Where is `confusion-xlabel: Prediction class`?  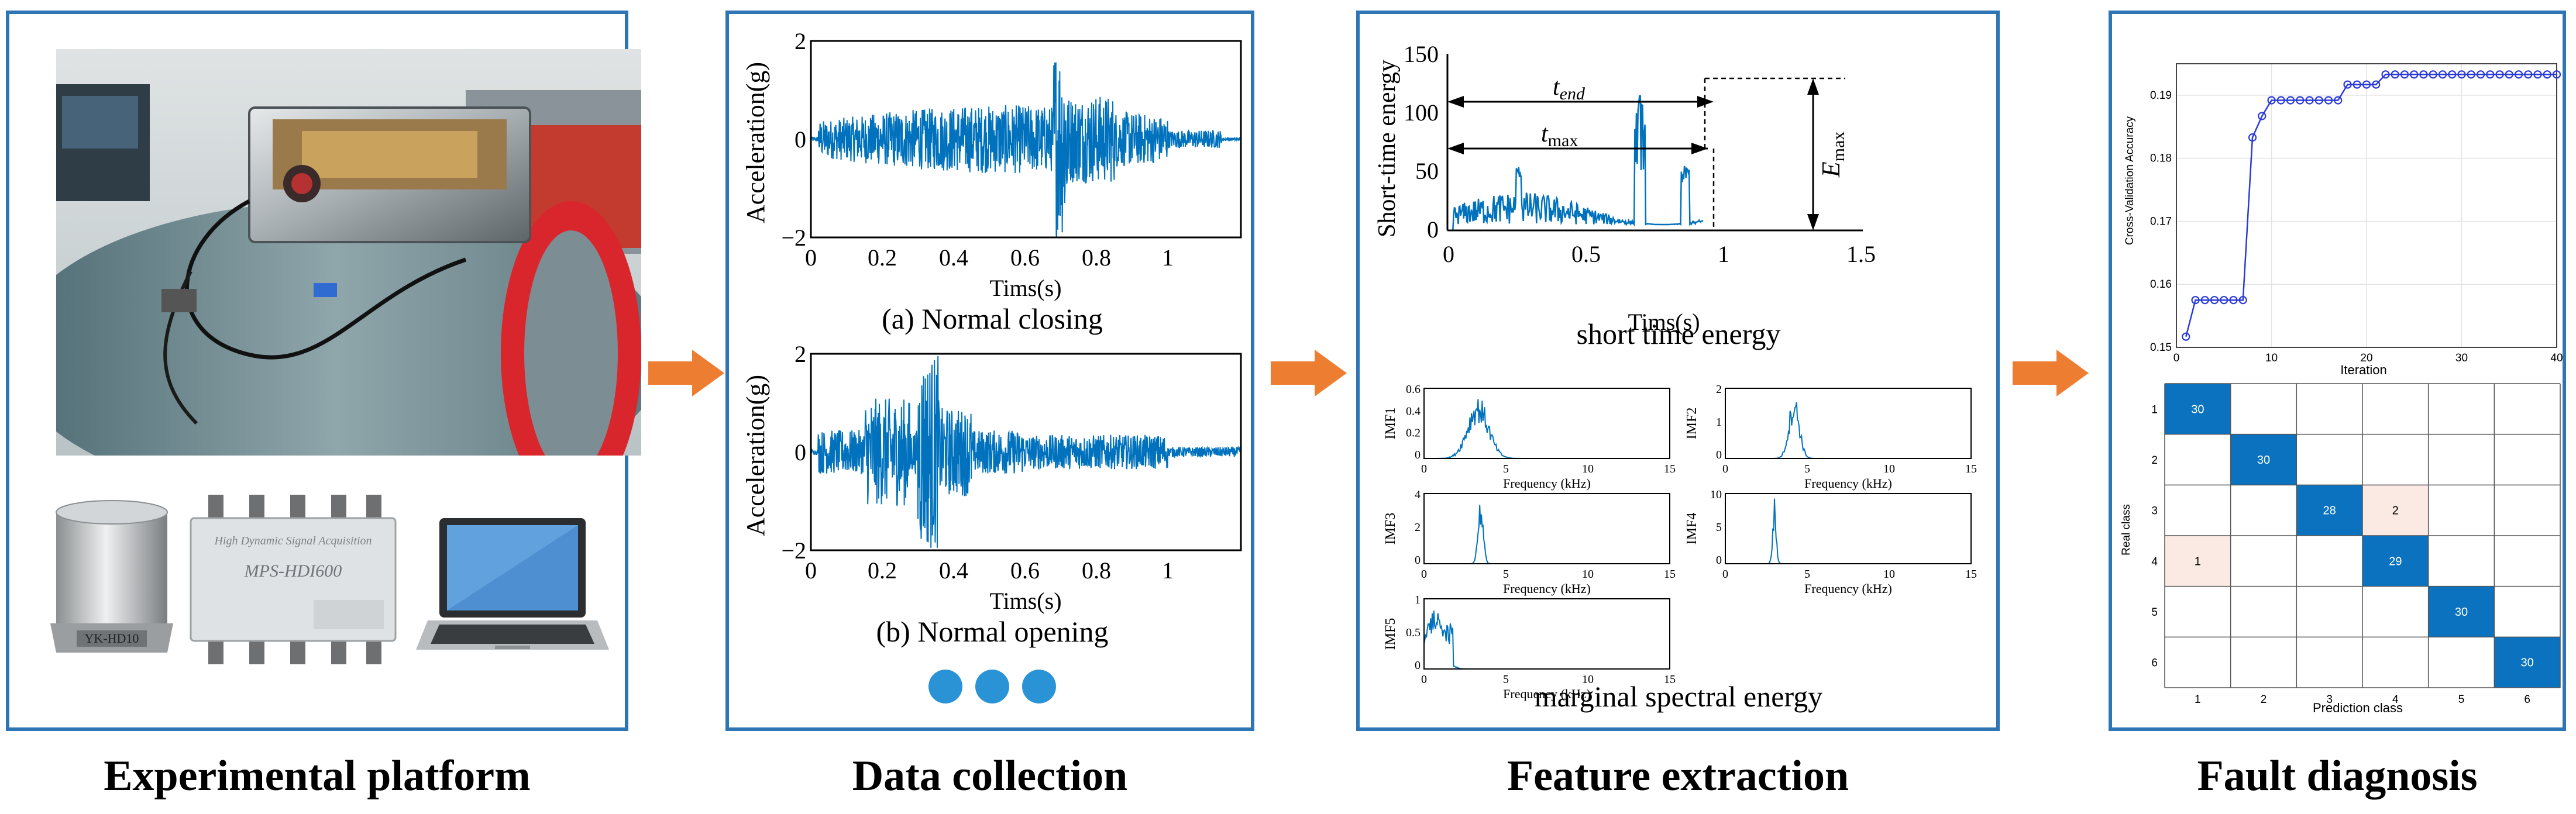 confusion-xlabel: Prediction class is located at coordinates (2358, 708).